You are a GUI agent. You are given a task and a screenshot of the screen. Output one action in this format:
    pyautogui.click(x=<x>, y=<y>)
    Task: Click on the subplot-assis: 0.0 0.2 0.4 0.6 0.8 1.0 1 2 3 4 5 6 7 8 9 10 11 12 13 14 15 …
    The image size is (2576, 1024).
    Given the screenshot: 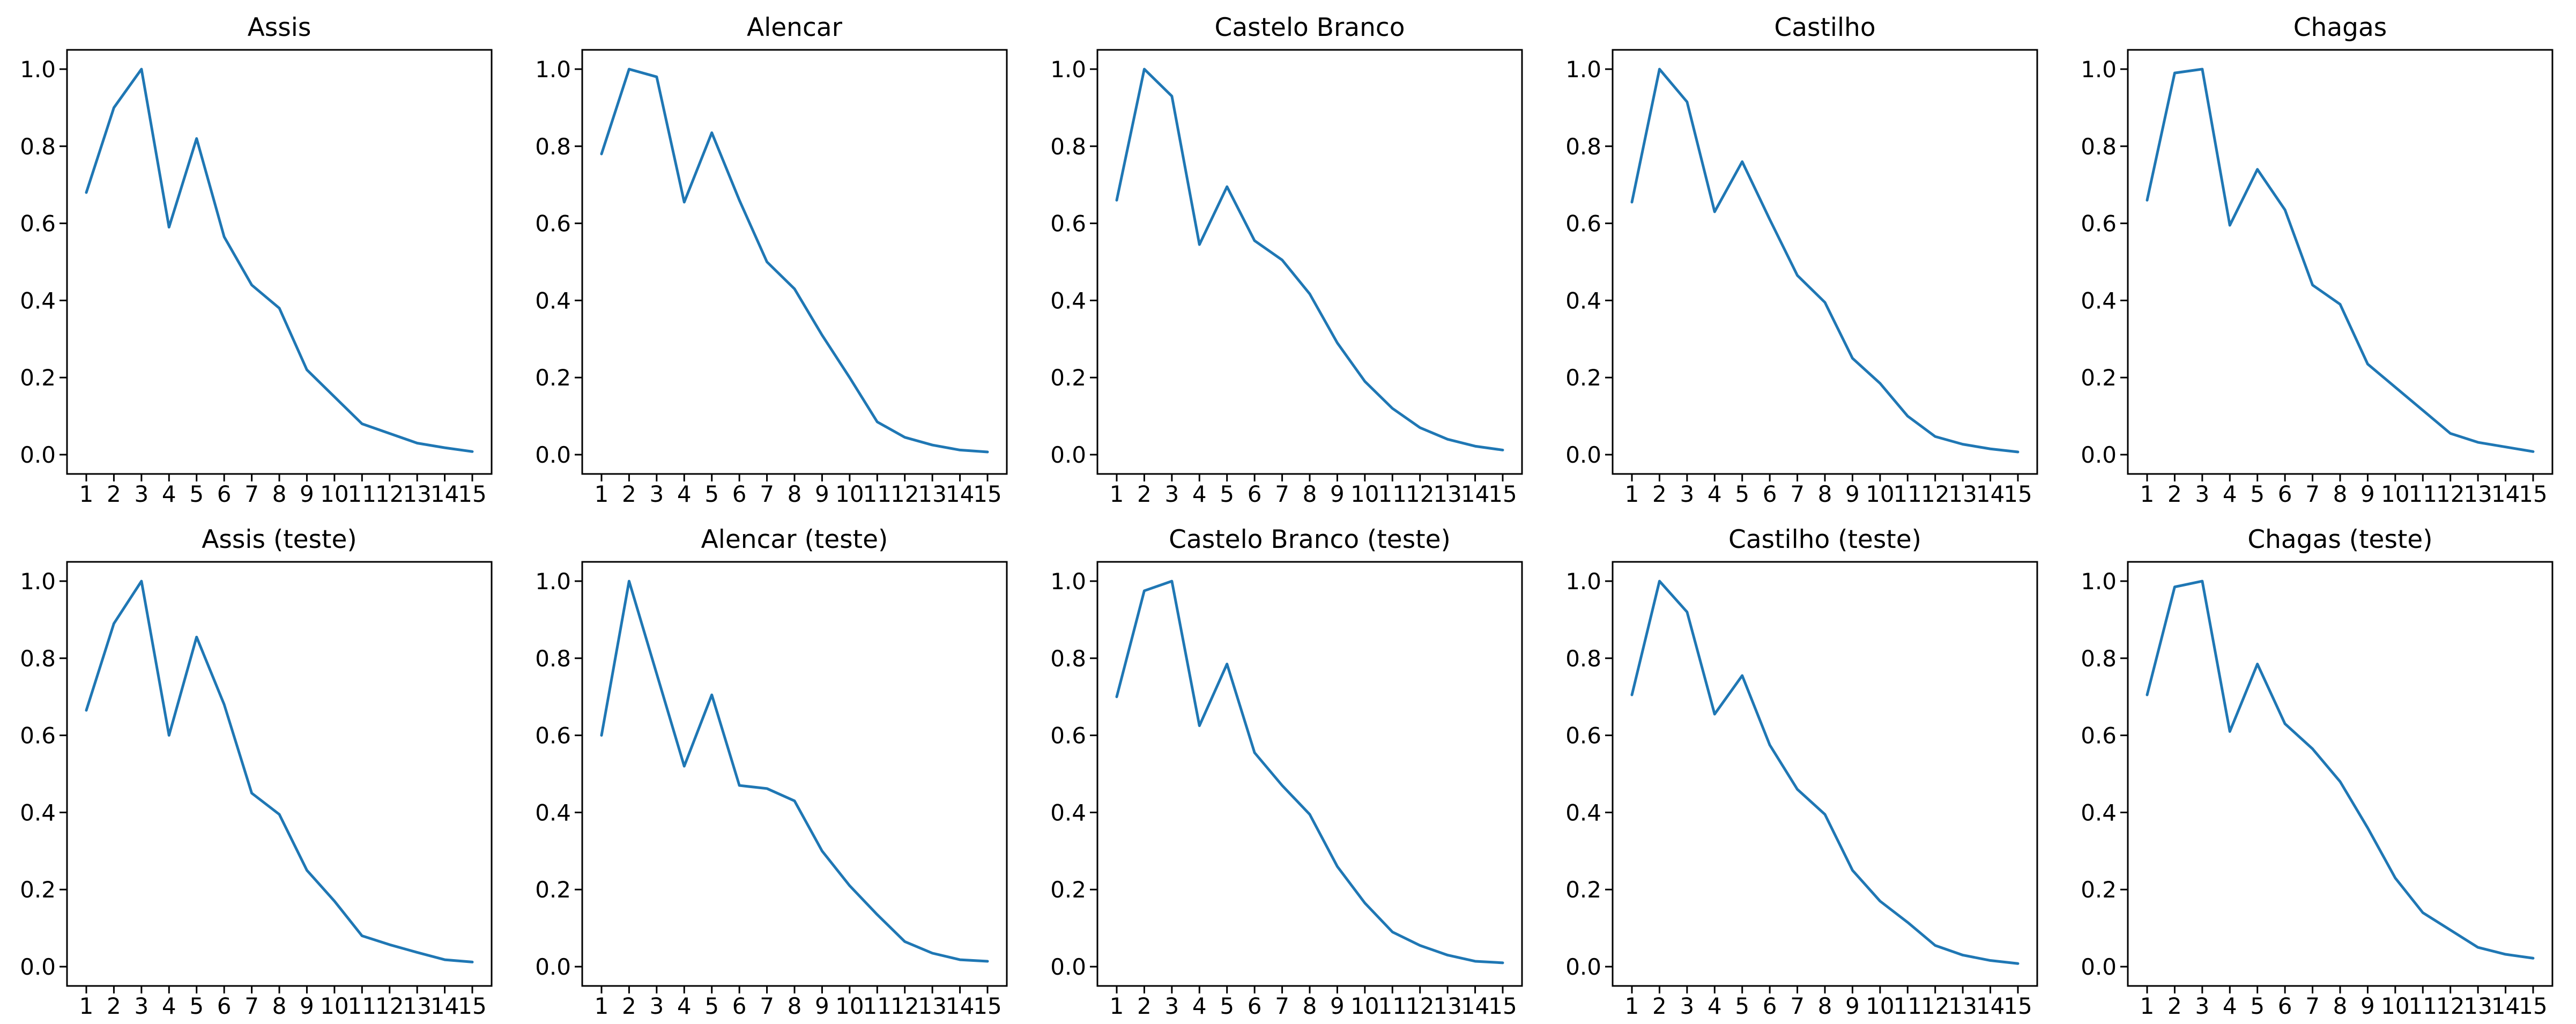 What is the action you would take?
    pyautogui.click(x=257, y=256)
    